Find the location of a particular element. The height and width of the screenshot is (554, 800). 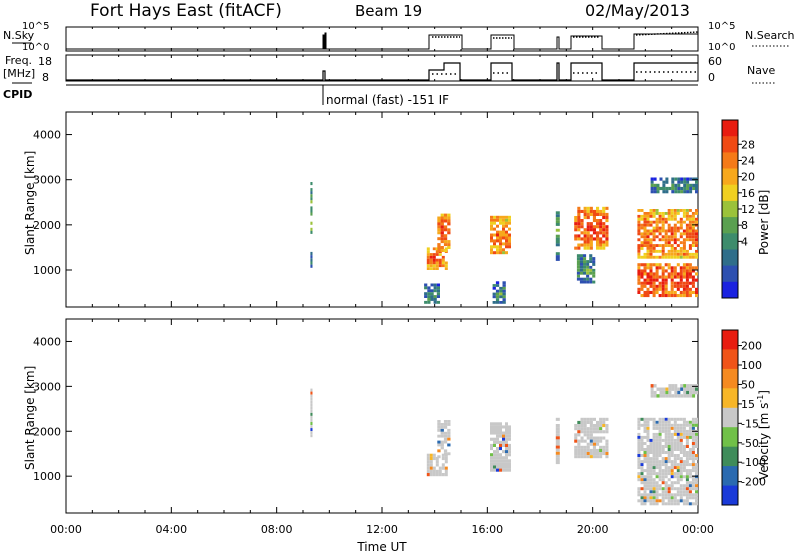

figure-title: Fort Hays East (fitACF) is located at coordinates (186, 11).